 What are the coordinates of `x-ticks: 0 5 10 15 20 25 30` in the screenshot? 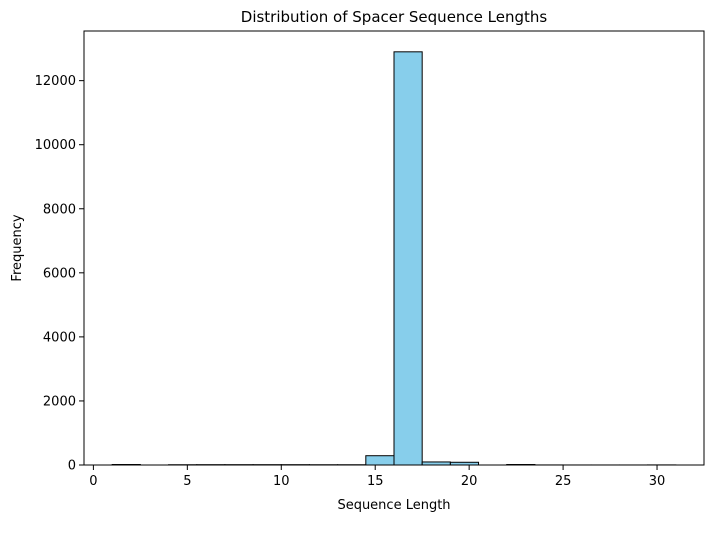 It's located at (377, 477).